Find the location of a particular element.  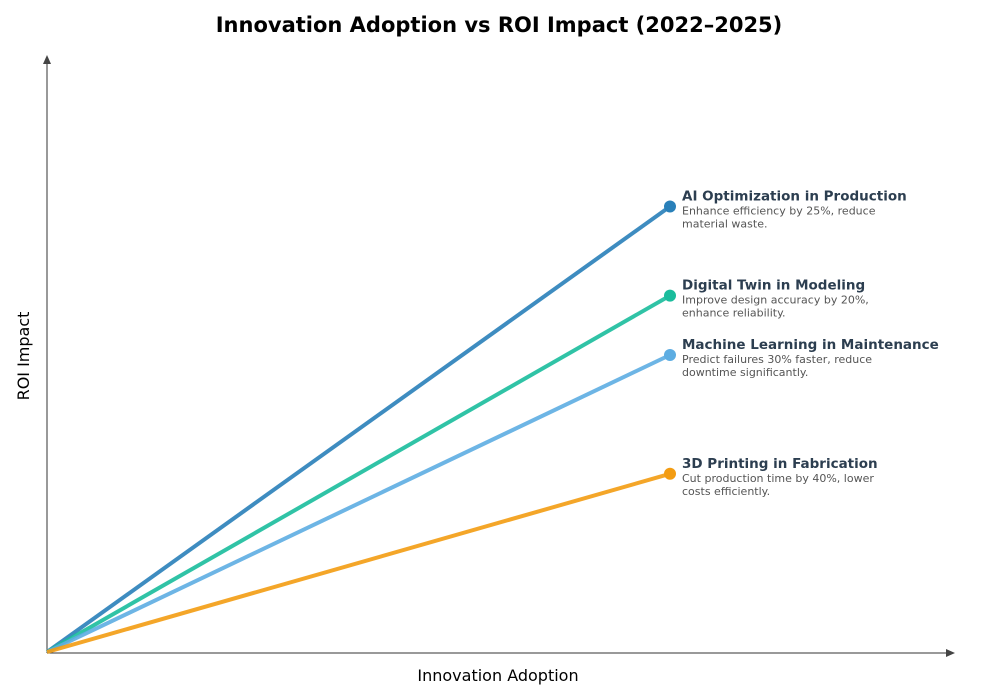

series-label-ai-optimization-in-production: AI Optimization in Production is located at coordinates (794, 197).